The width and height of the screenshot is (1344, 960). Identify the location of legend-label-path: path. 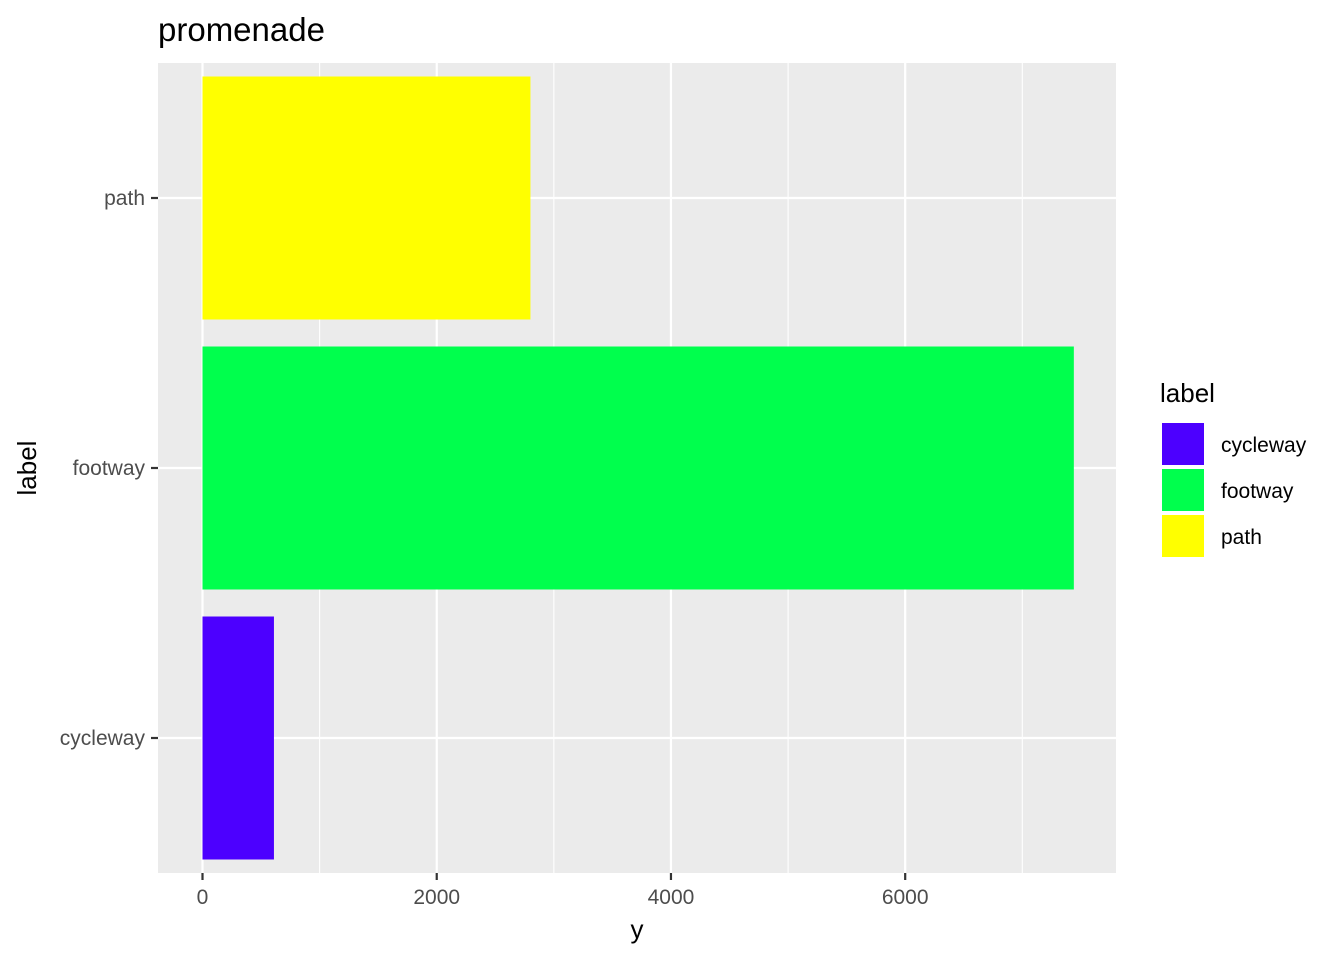
(1241, 537).